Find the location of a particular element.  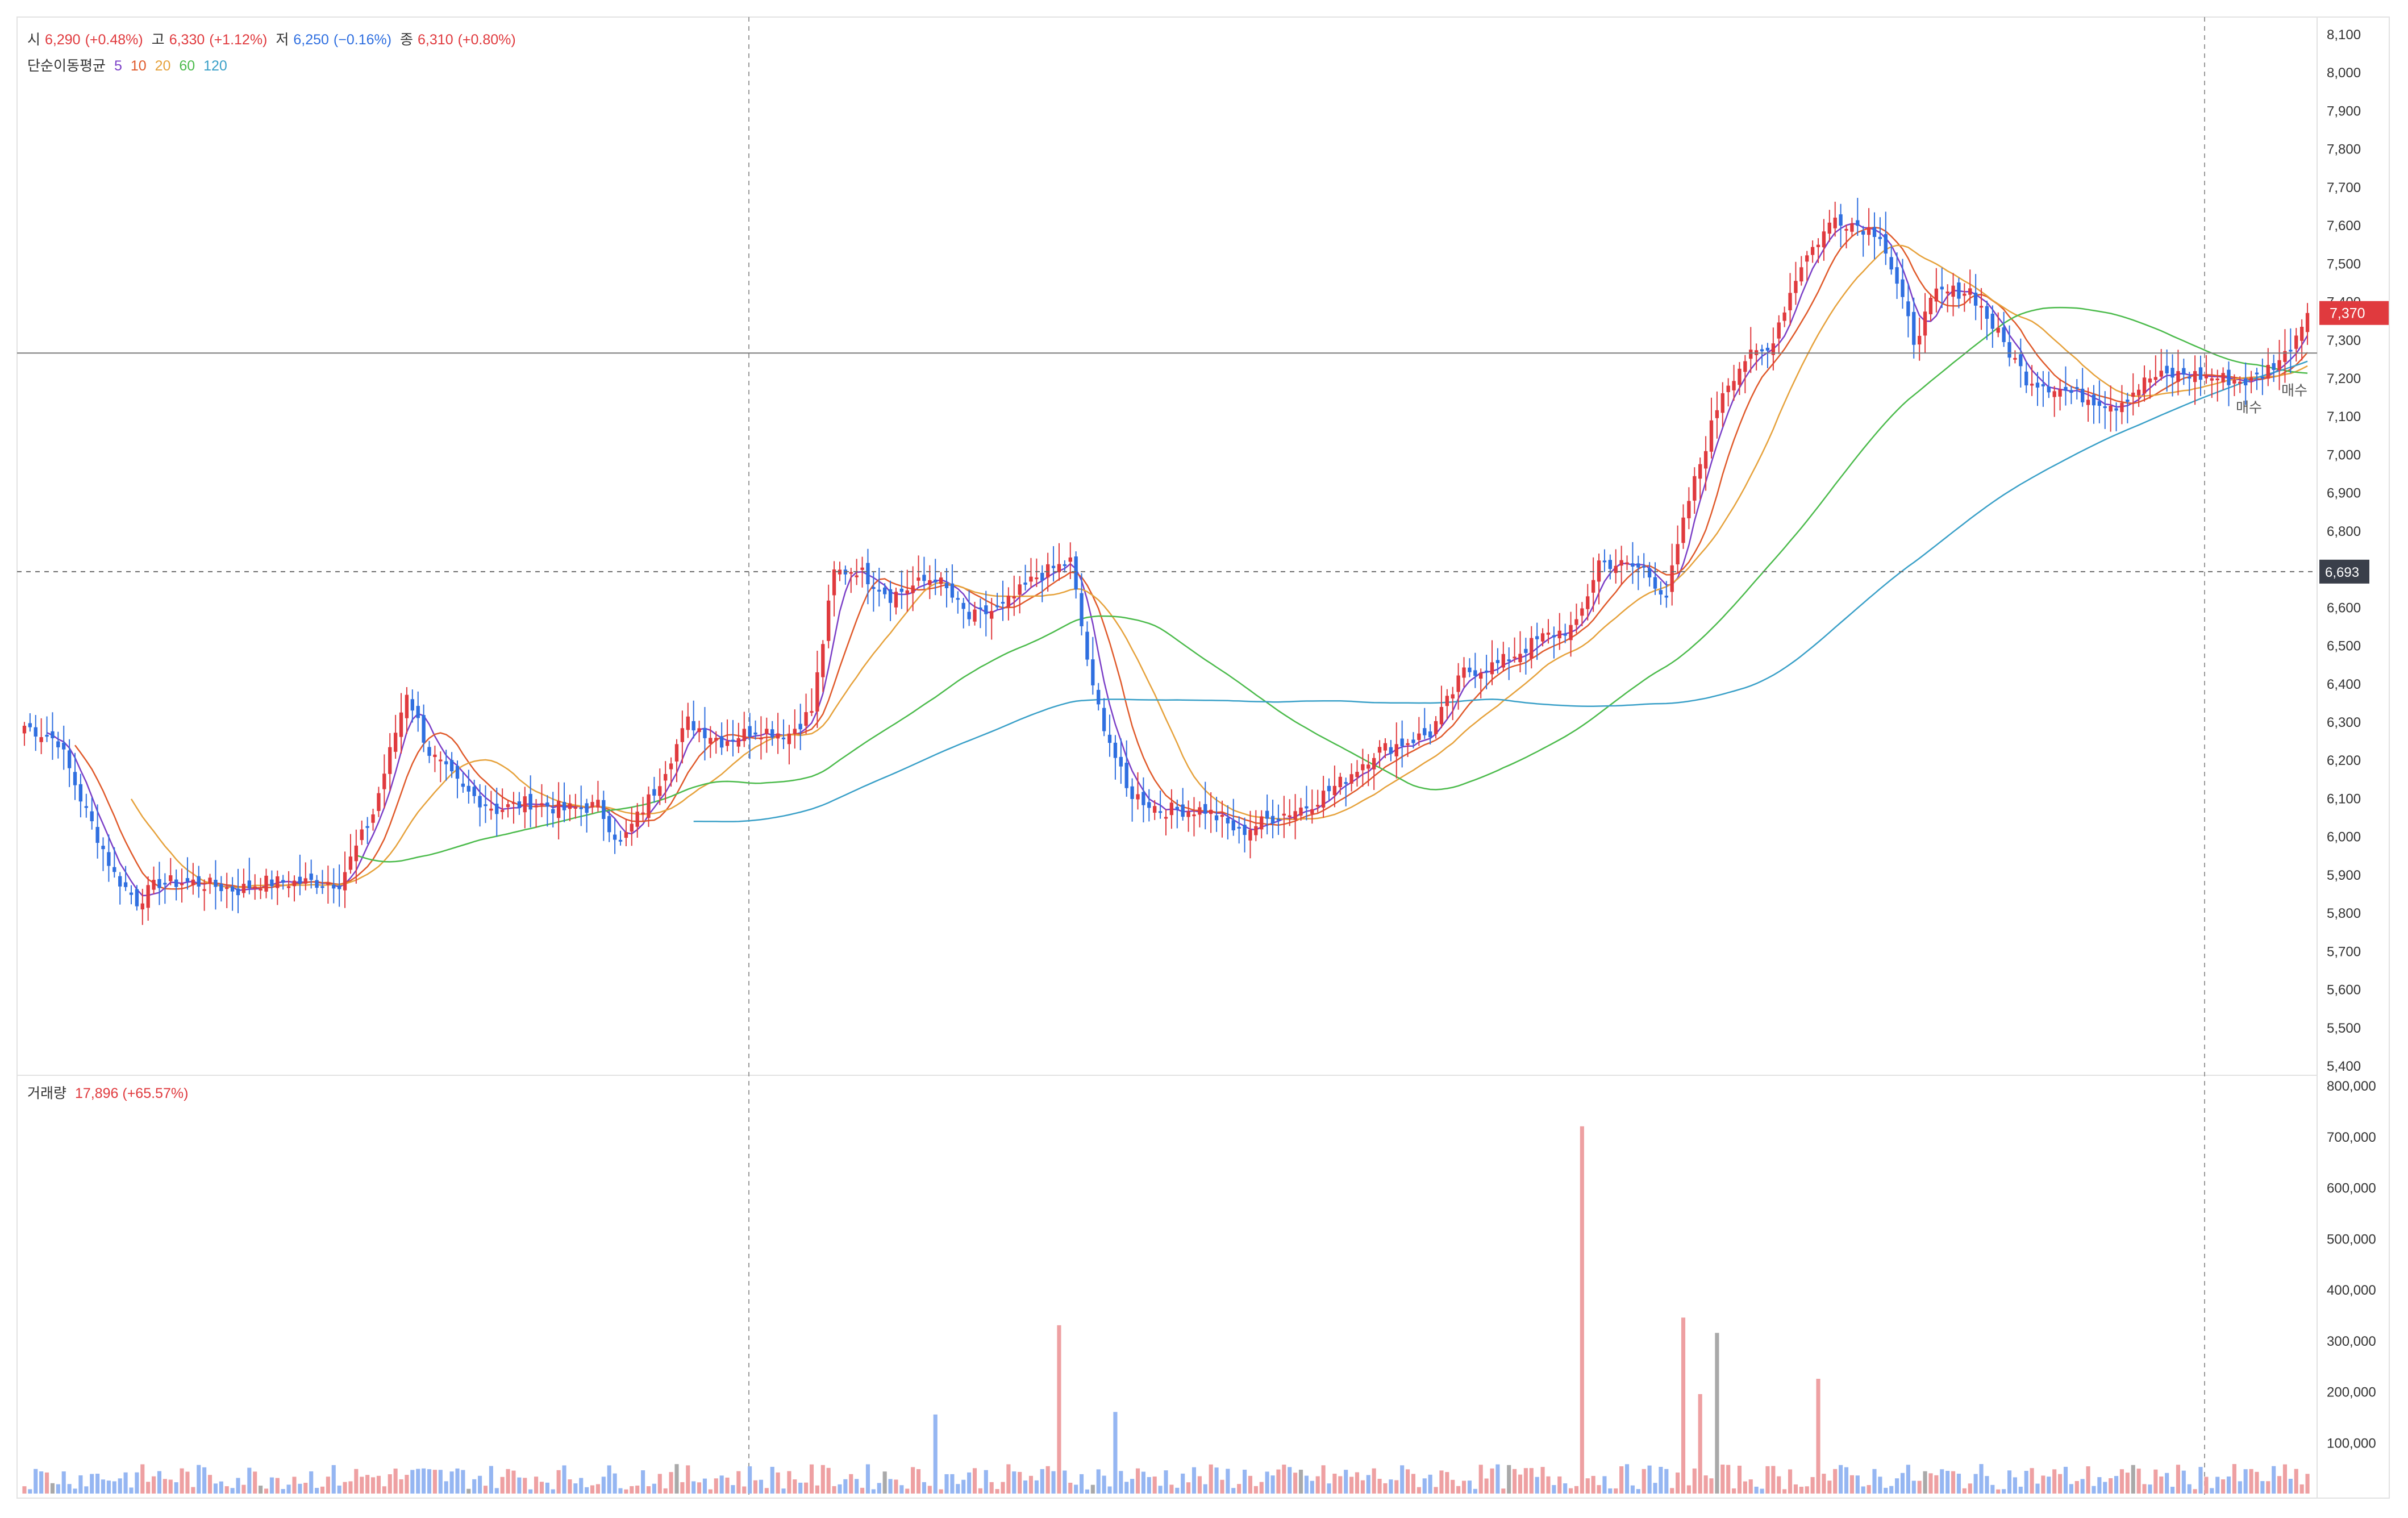

price-tick-label: 8,100 is located at coordinates (2344, 35).